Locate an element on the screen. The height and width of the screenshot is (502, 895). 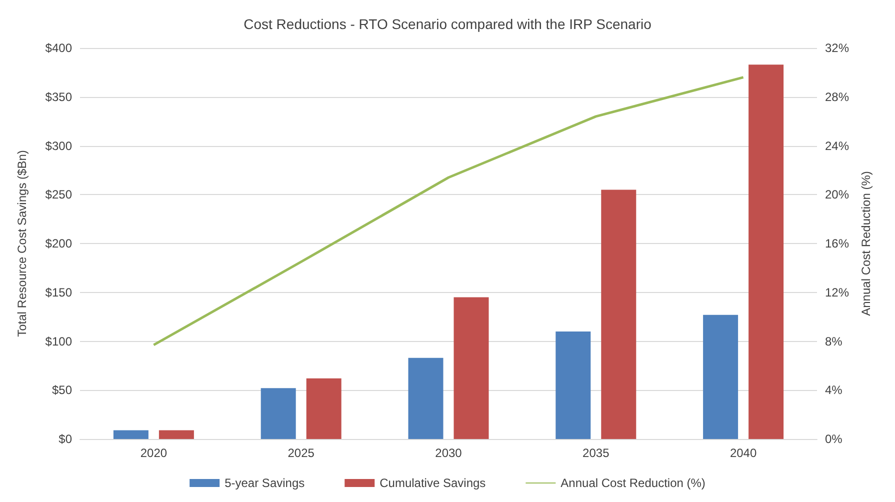
y-tick-label: $250 is located at coordinates (58, 195).